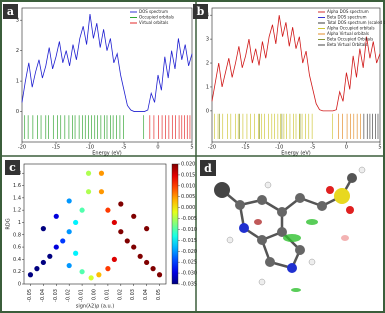 This screenshot has height=313, width=385. I want to click on colorbar-tick-label: 0.020, so click(188, 165).